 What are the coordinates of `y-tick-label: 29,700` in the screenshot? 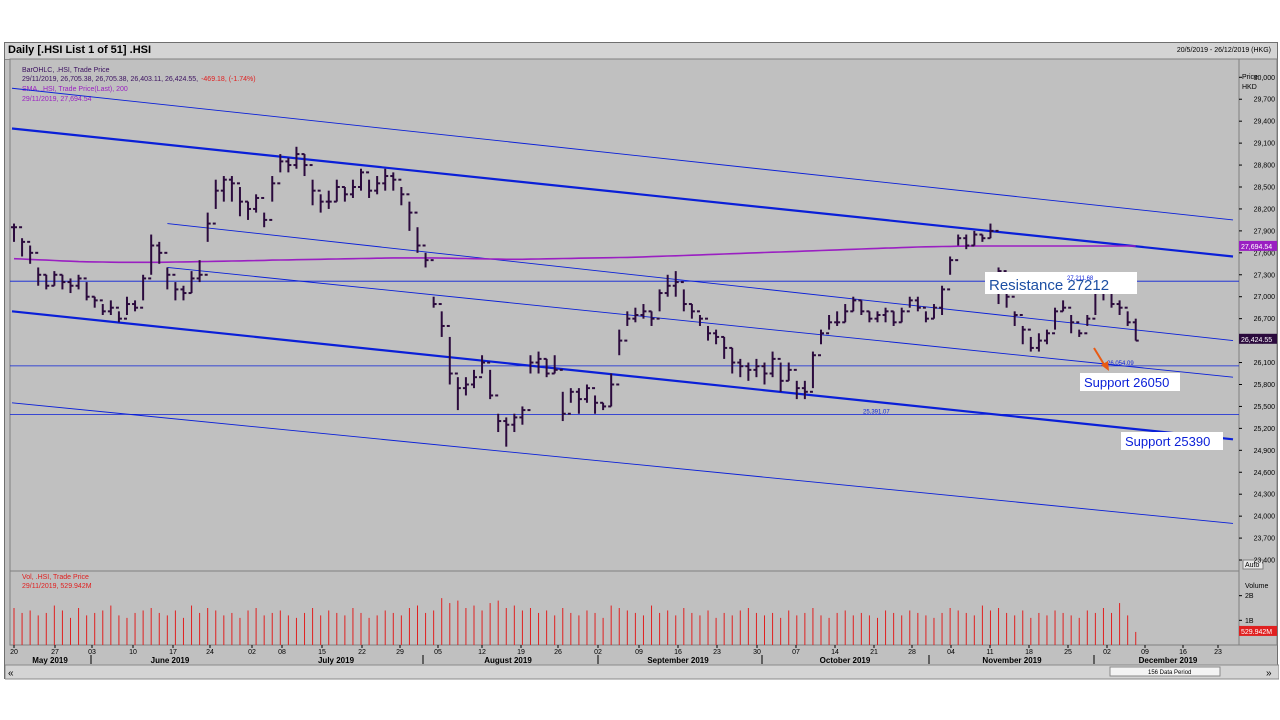 It's located at (1265, 100).